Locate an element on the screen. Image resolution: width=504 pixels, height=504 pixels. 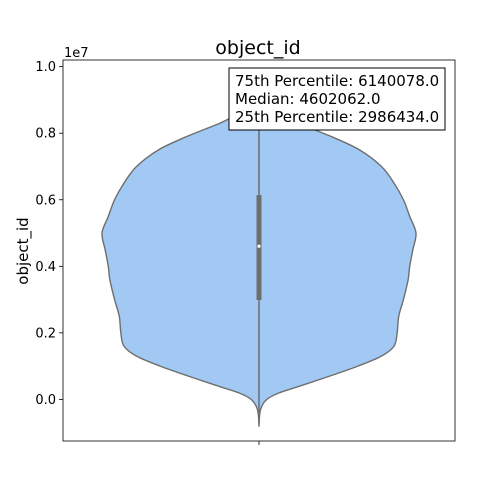
y-tick-label: 0.8 is located at coordinates (45, 134).